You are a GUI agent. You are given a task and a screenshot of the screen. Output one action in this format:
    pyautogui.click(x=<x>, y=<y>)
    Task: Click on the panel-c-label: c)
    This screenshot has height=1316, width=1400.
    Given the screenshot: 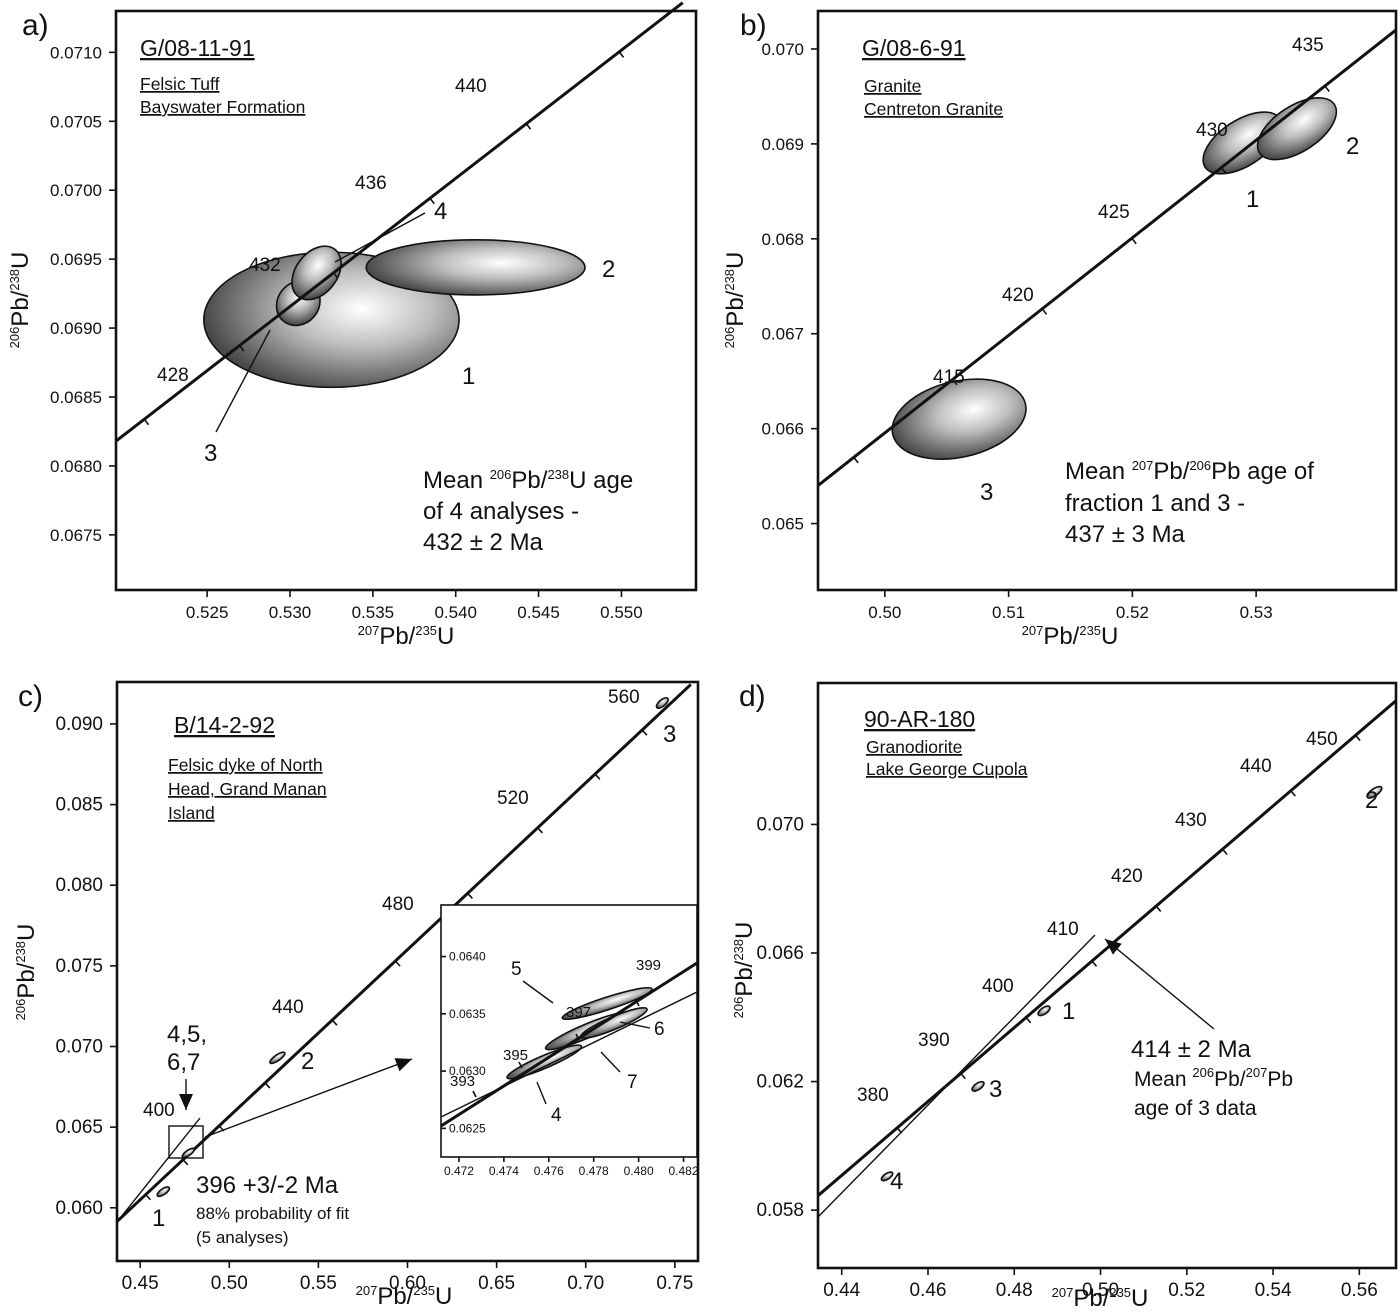 What is the action you would take?
    pyautogui.click(x=30, y=696)
    